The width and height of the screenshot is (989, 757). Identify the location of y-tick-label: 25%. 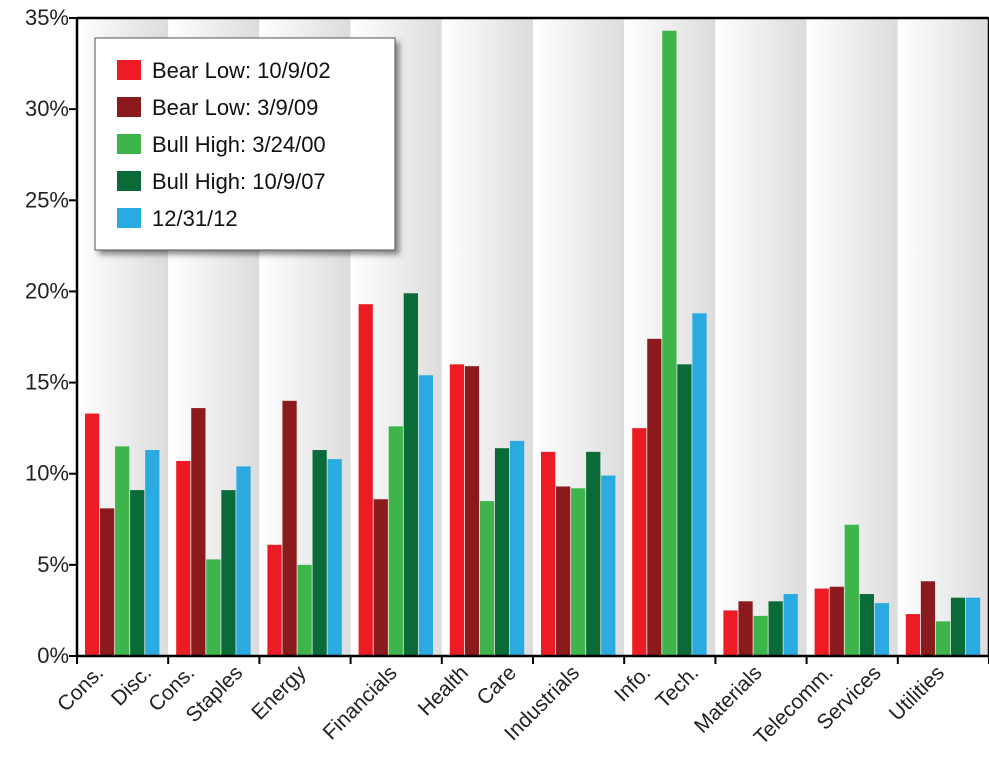
(47, 199).